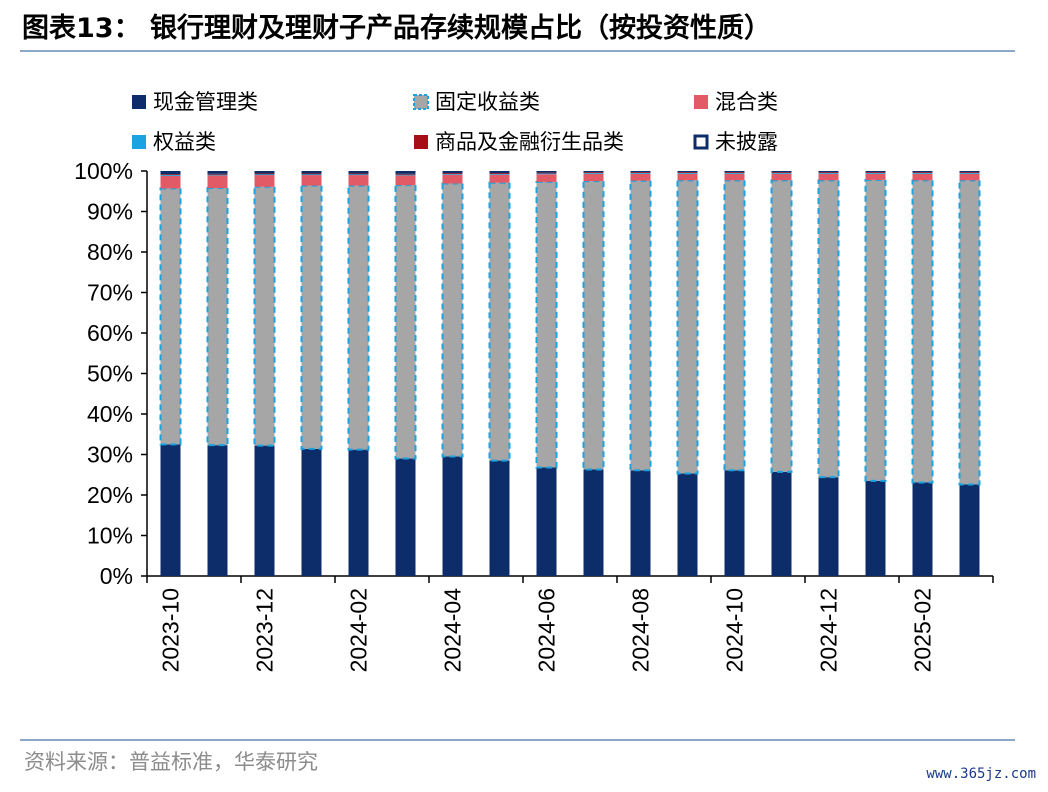 This screenshot has width=1048, height=792. I want to click on y-tick-label: 60%, so click(110, 333).